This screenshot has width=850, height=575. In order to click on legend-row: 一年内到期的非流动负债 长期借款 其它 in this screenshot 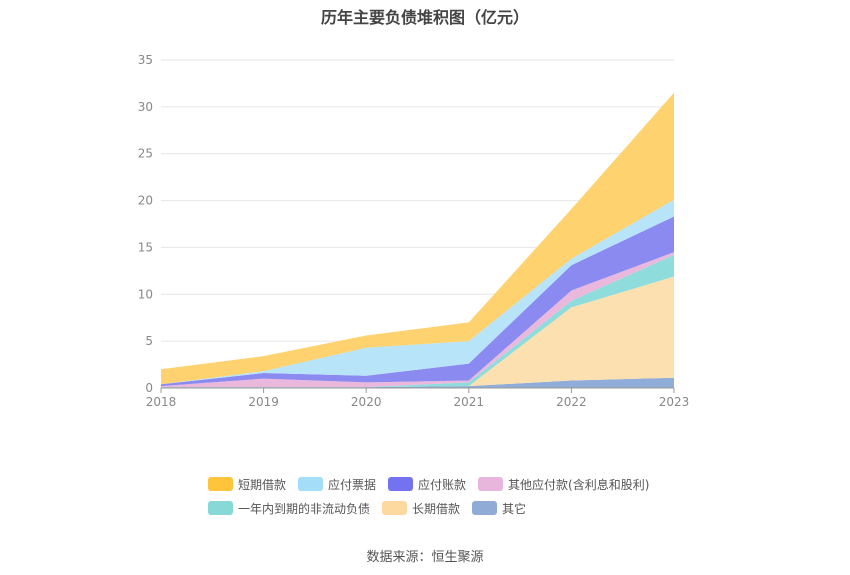, I will do `click(438, 508)`.